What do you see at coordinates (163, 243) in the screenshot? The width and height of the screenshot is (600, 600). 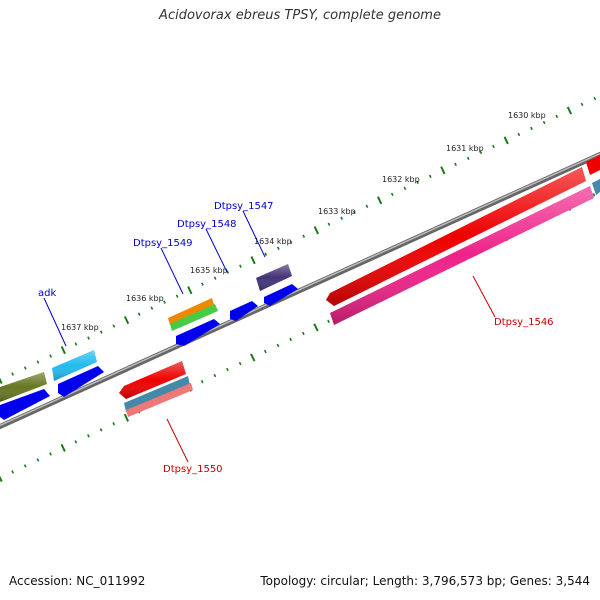 I see `gene-label-dtpsy-1549: Dtpsy_1549` at bounding box center [163, 243].